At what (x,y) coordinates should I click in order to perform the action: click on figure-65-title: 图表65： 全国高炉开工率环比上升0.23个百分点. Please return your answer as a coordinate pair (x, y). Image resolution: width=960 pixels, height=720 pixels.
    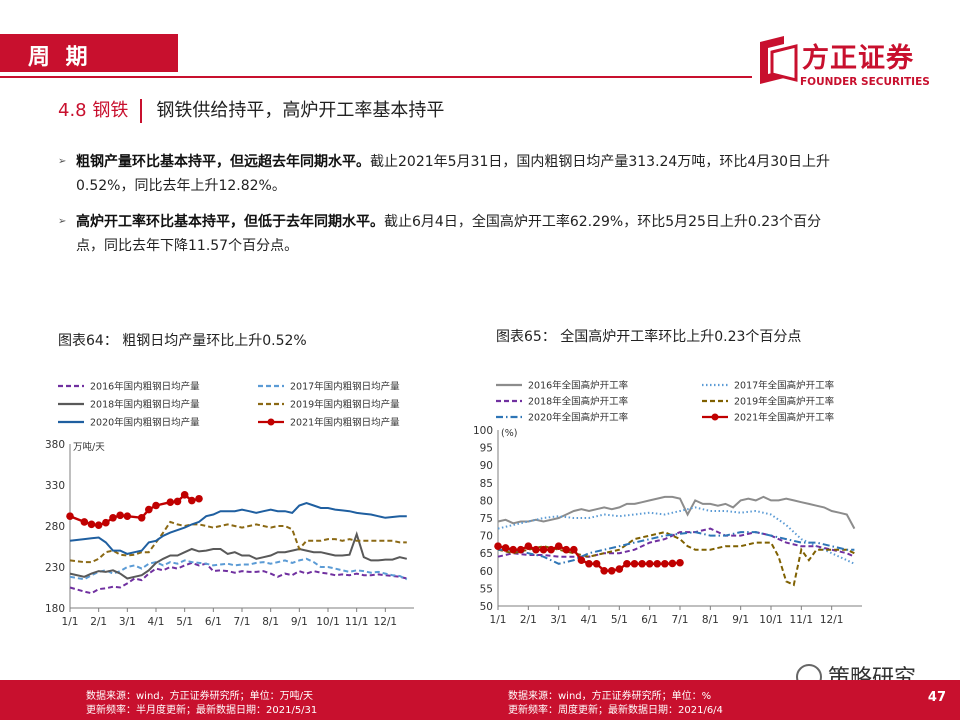
    Looking at the image, I should click on (649, 337).